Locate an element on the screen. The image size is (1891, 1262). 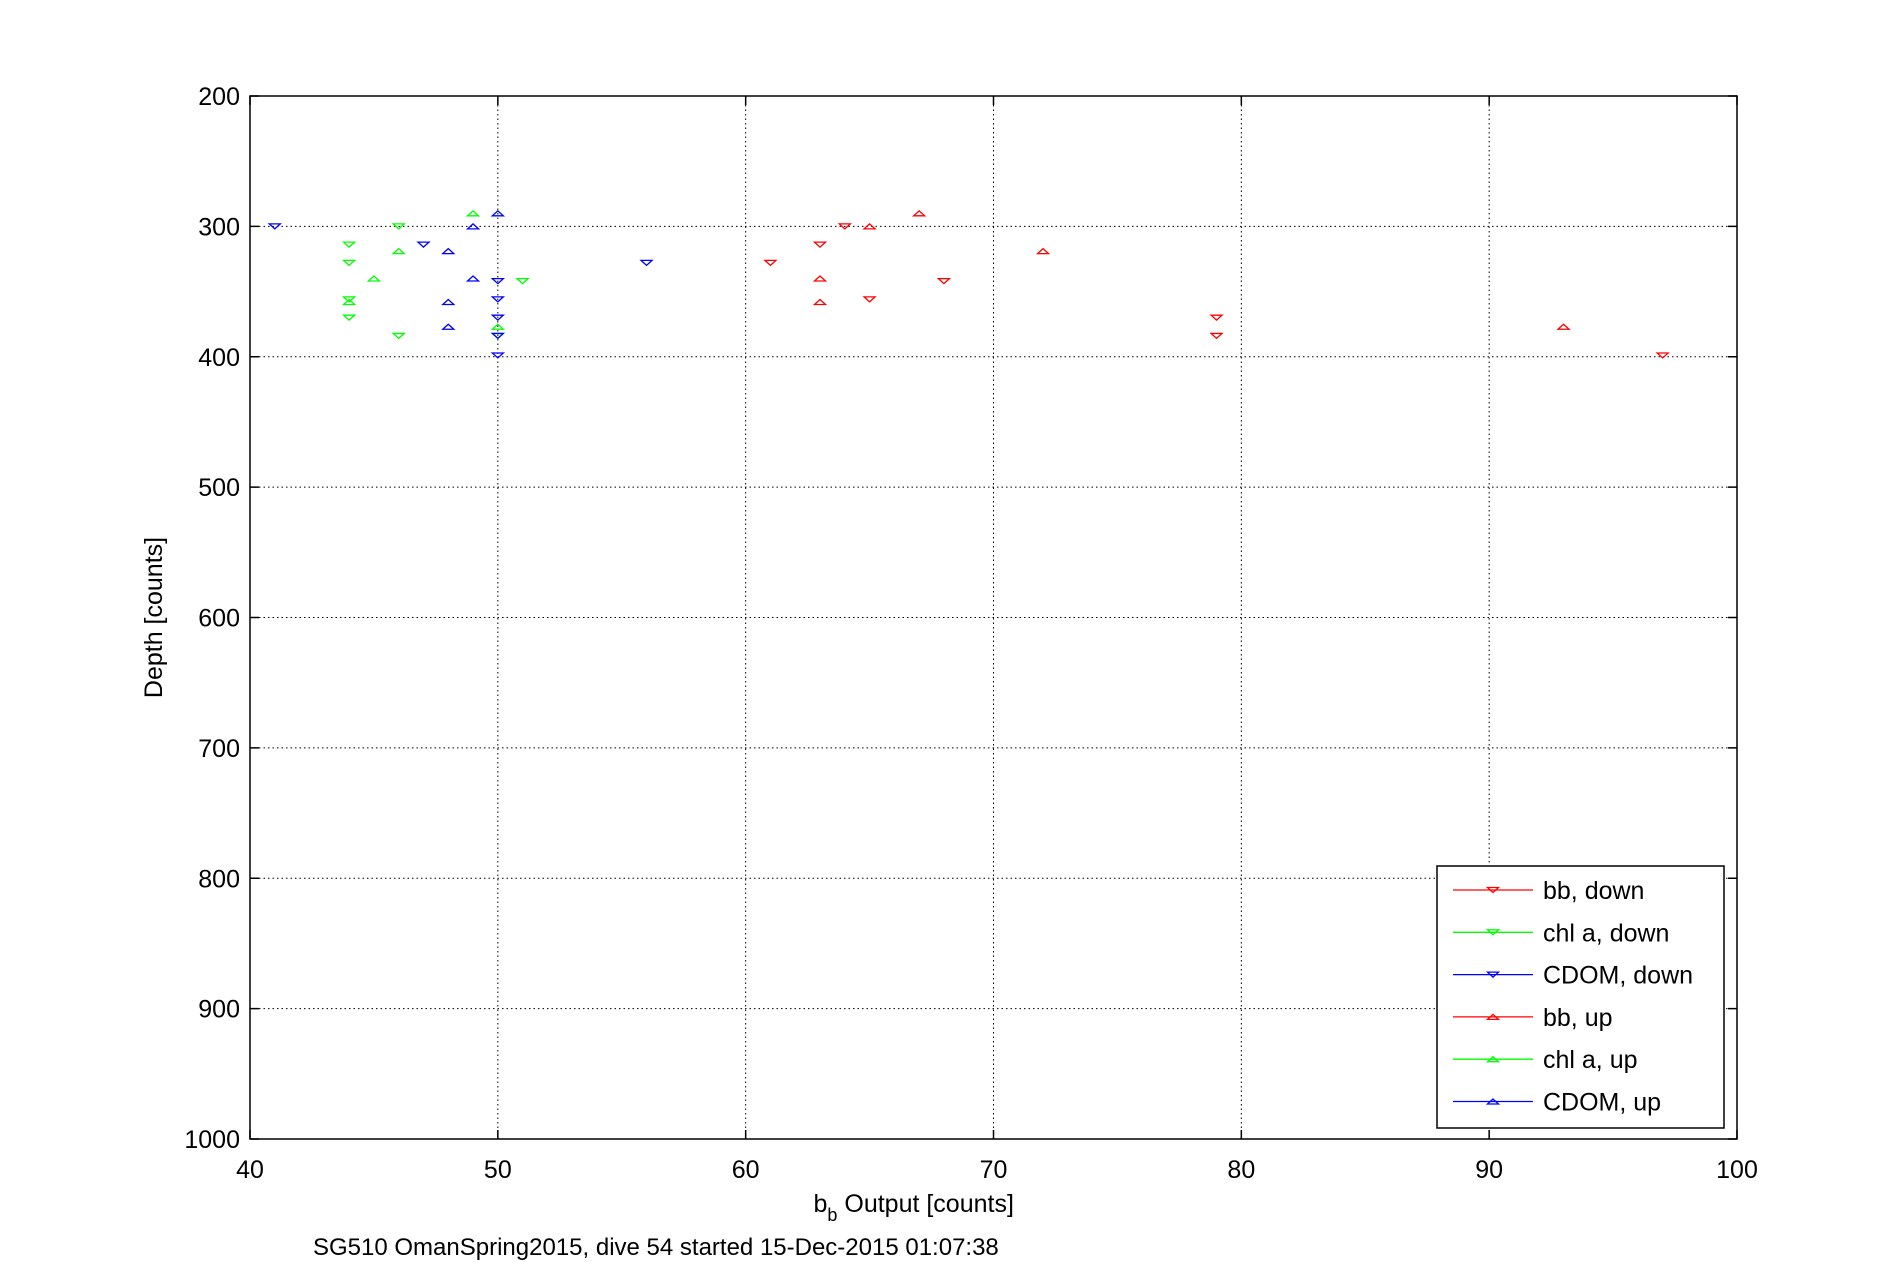
legend-entry: chl a, up is located at coordinates (1545, 1060).